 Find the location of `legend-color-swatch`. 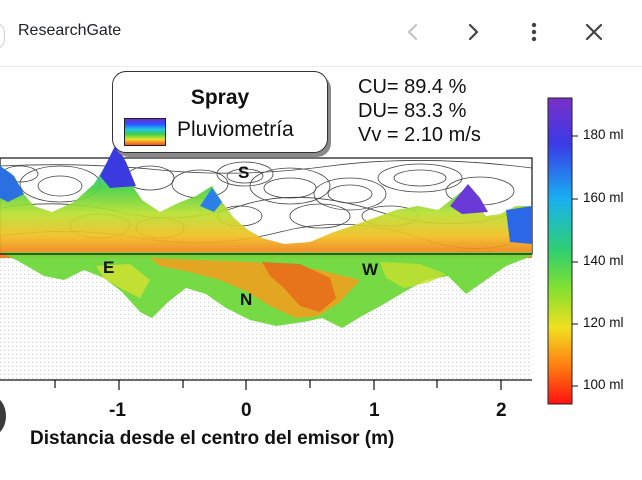

legend-color-swatch is located at coordinates (145, 132).